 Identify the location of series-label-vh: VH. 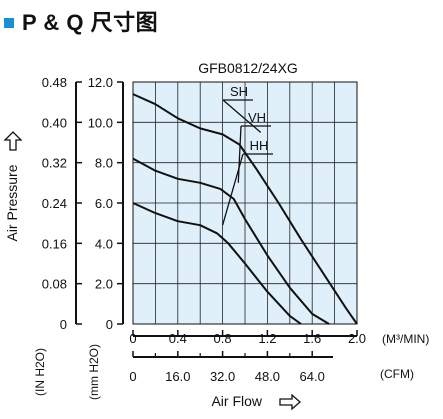
(257, 117).